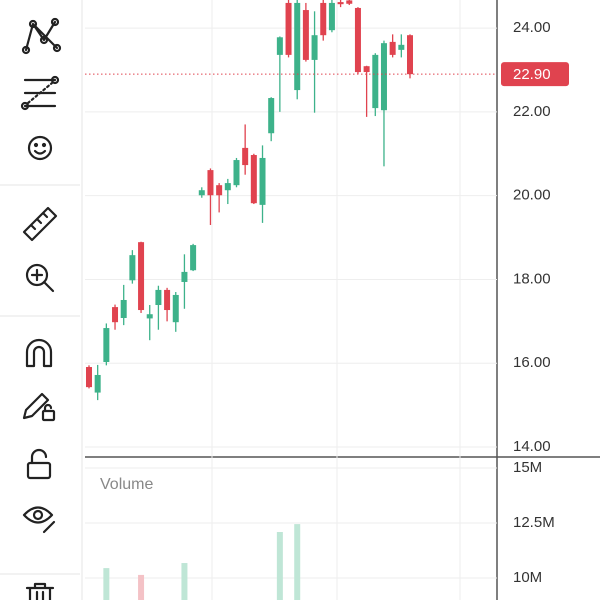  I want to click on lock-drawing-tool, so click(39, 407).